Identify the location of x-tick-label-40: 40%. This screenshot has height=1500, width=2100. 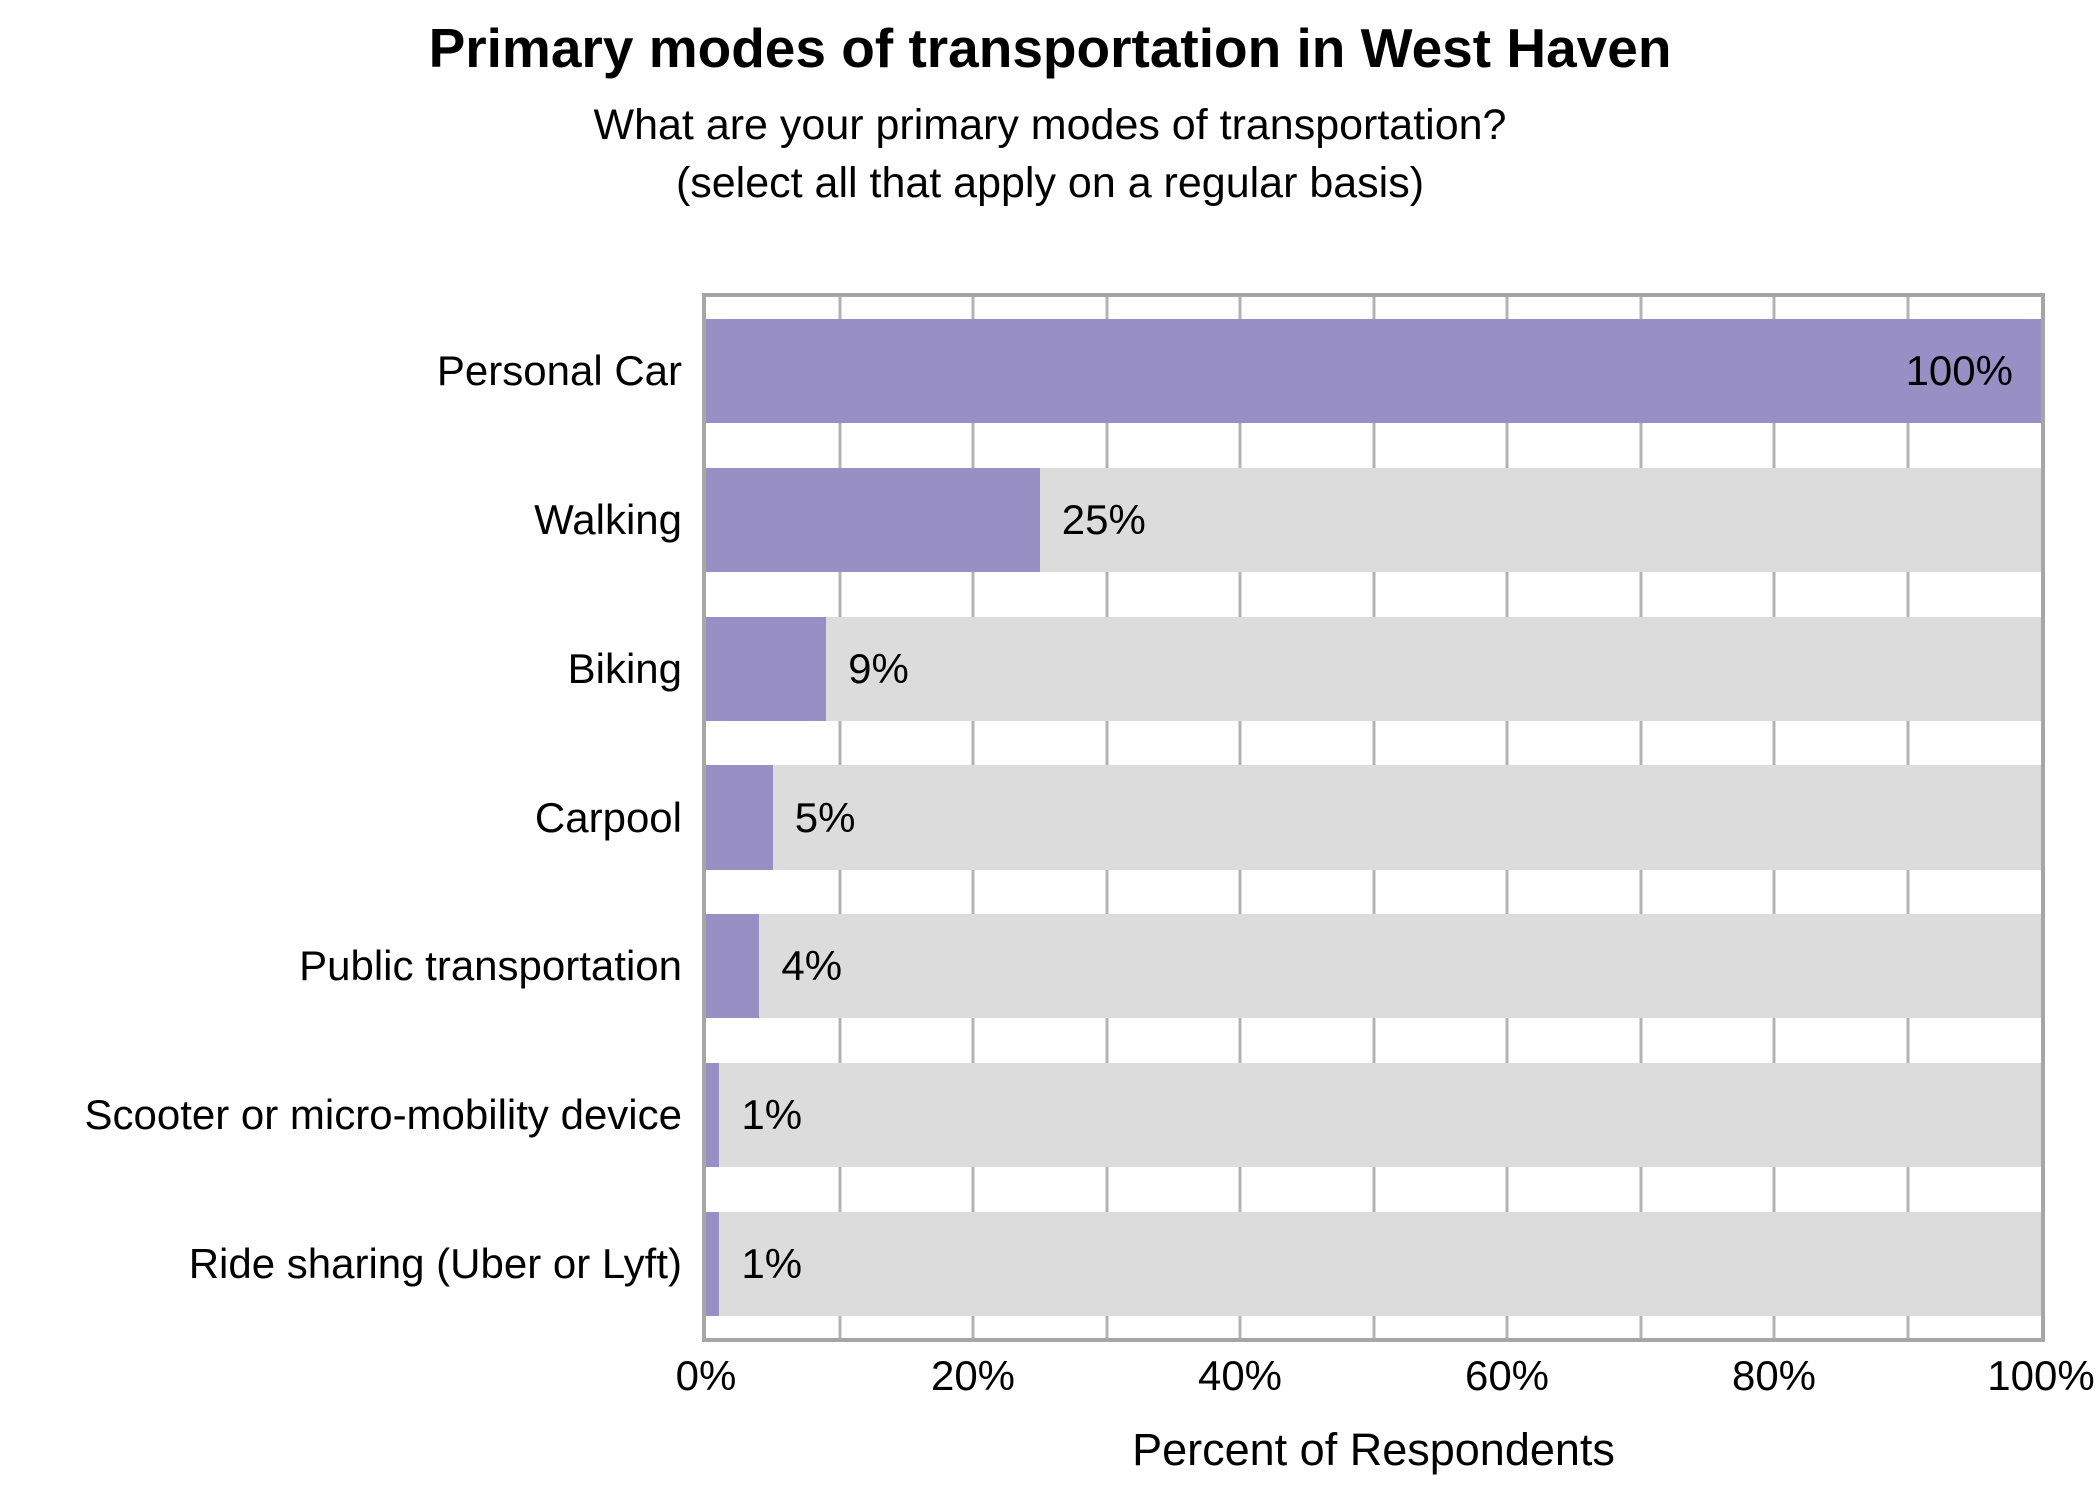
(1240, 1375).